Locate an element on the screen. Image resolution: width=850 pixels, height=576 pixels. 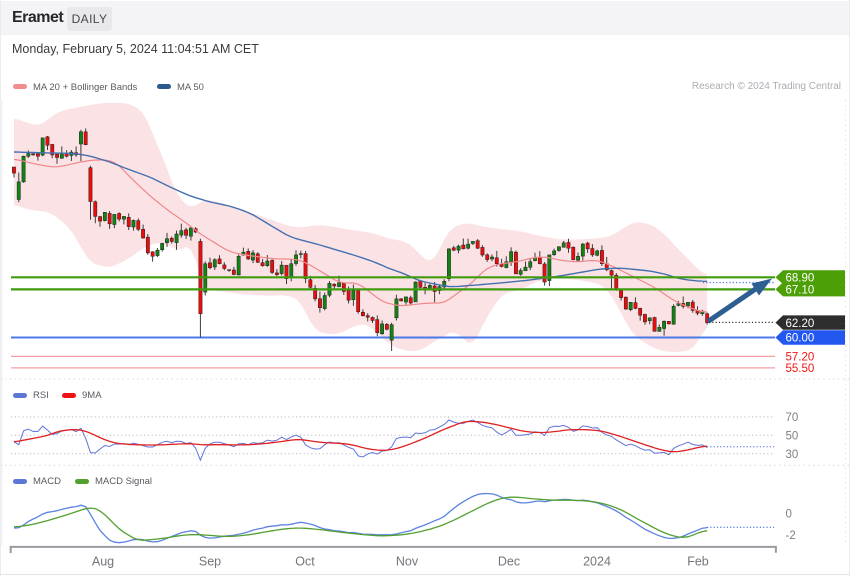
svg-text: 50 is located at coordinates (792, 437).